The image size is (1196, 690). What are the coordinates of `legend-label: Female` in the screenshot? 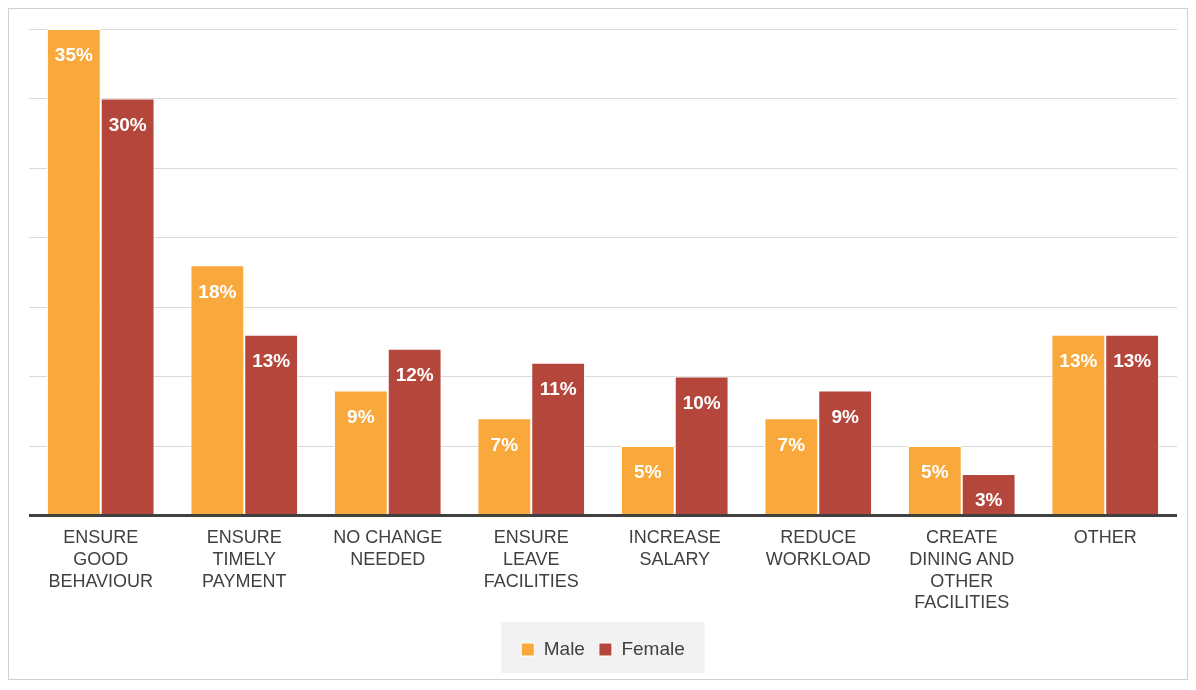 It's located at (653, 648).